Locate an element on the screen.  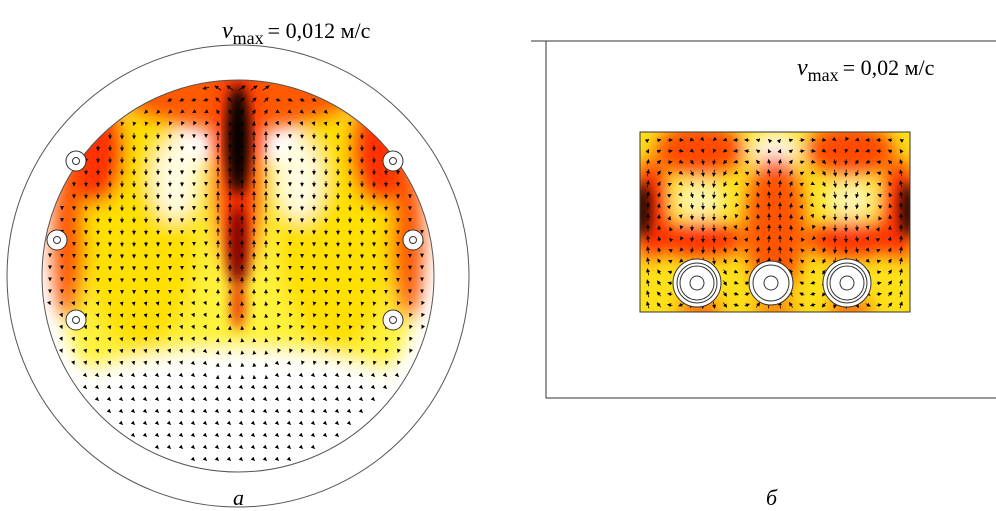
caption-a: а is located at coordinates (238, 497).